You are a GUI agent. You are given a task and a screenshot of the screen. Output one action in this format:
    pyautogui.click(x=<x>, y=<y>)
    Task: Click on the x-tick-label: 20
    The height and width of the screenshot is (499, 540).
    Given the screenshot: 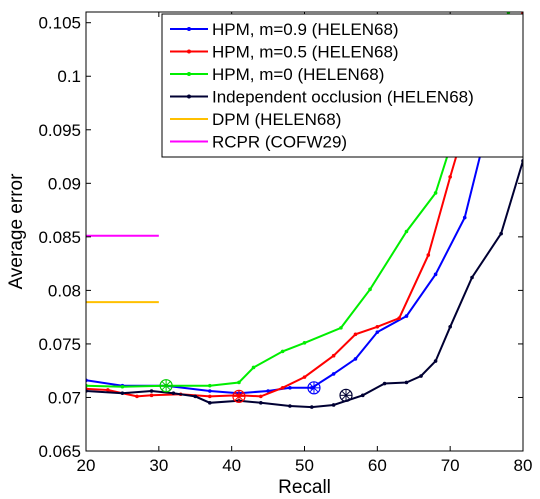 What is the action you would take?
    pyautogui.click(x=86, y=465)
    